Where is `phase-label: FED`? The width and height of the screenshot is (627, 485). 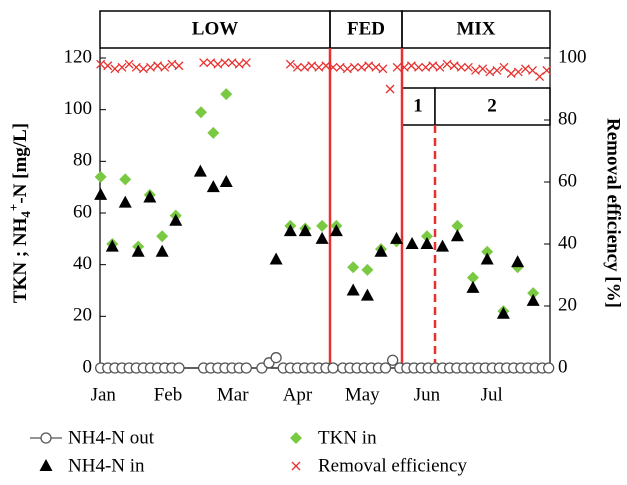
phase-label: FED is located at coordinates (366, 28).